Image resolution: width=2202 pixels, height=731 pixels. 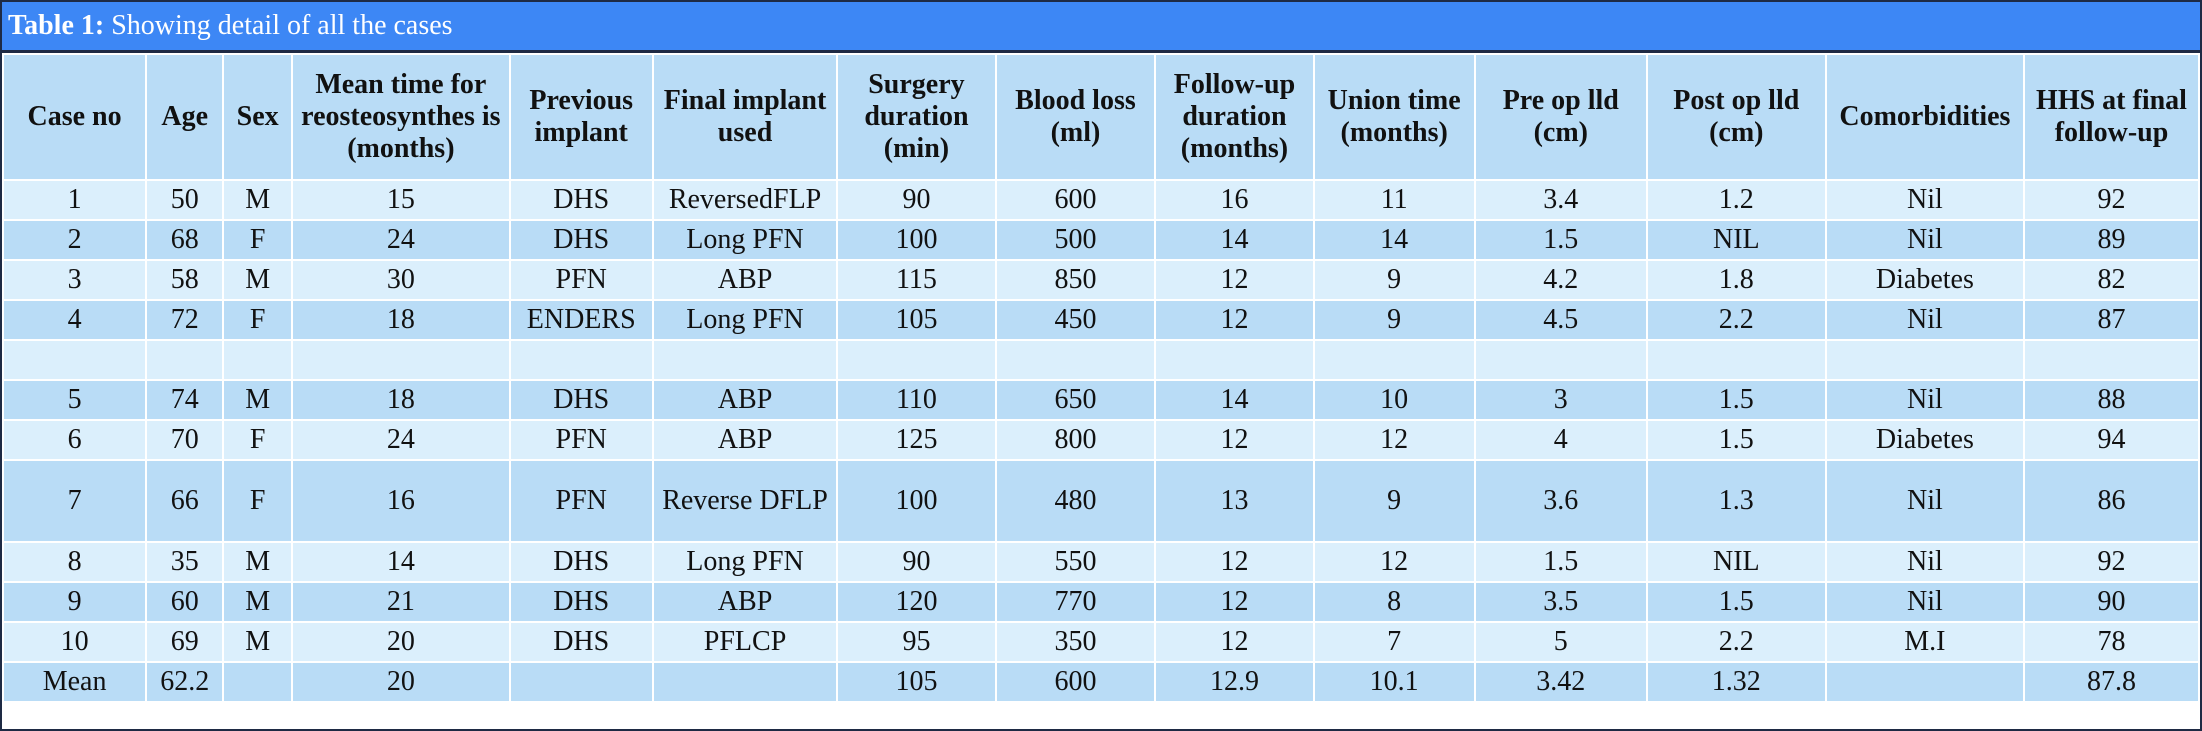 I want to click on mean-cell-comorbidities, so click(x=1925, y=682).